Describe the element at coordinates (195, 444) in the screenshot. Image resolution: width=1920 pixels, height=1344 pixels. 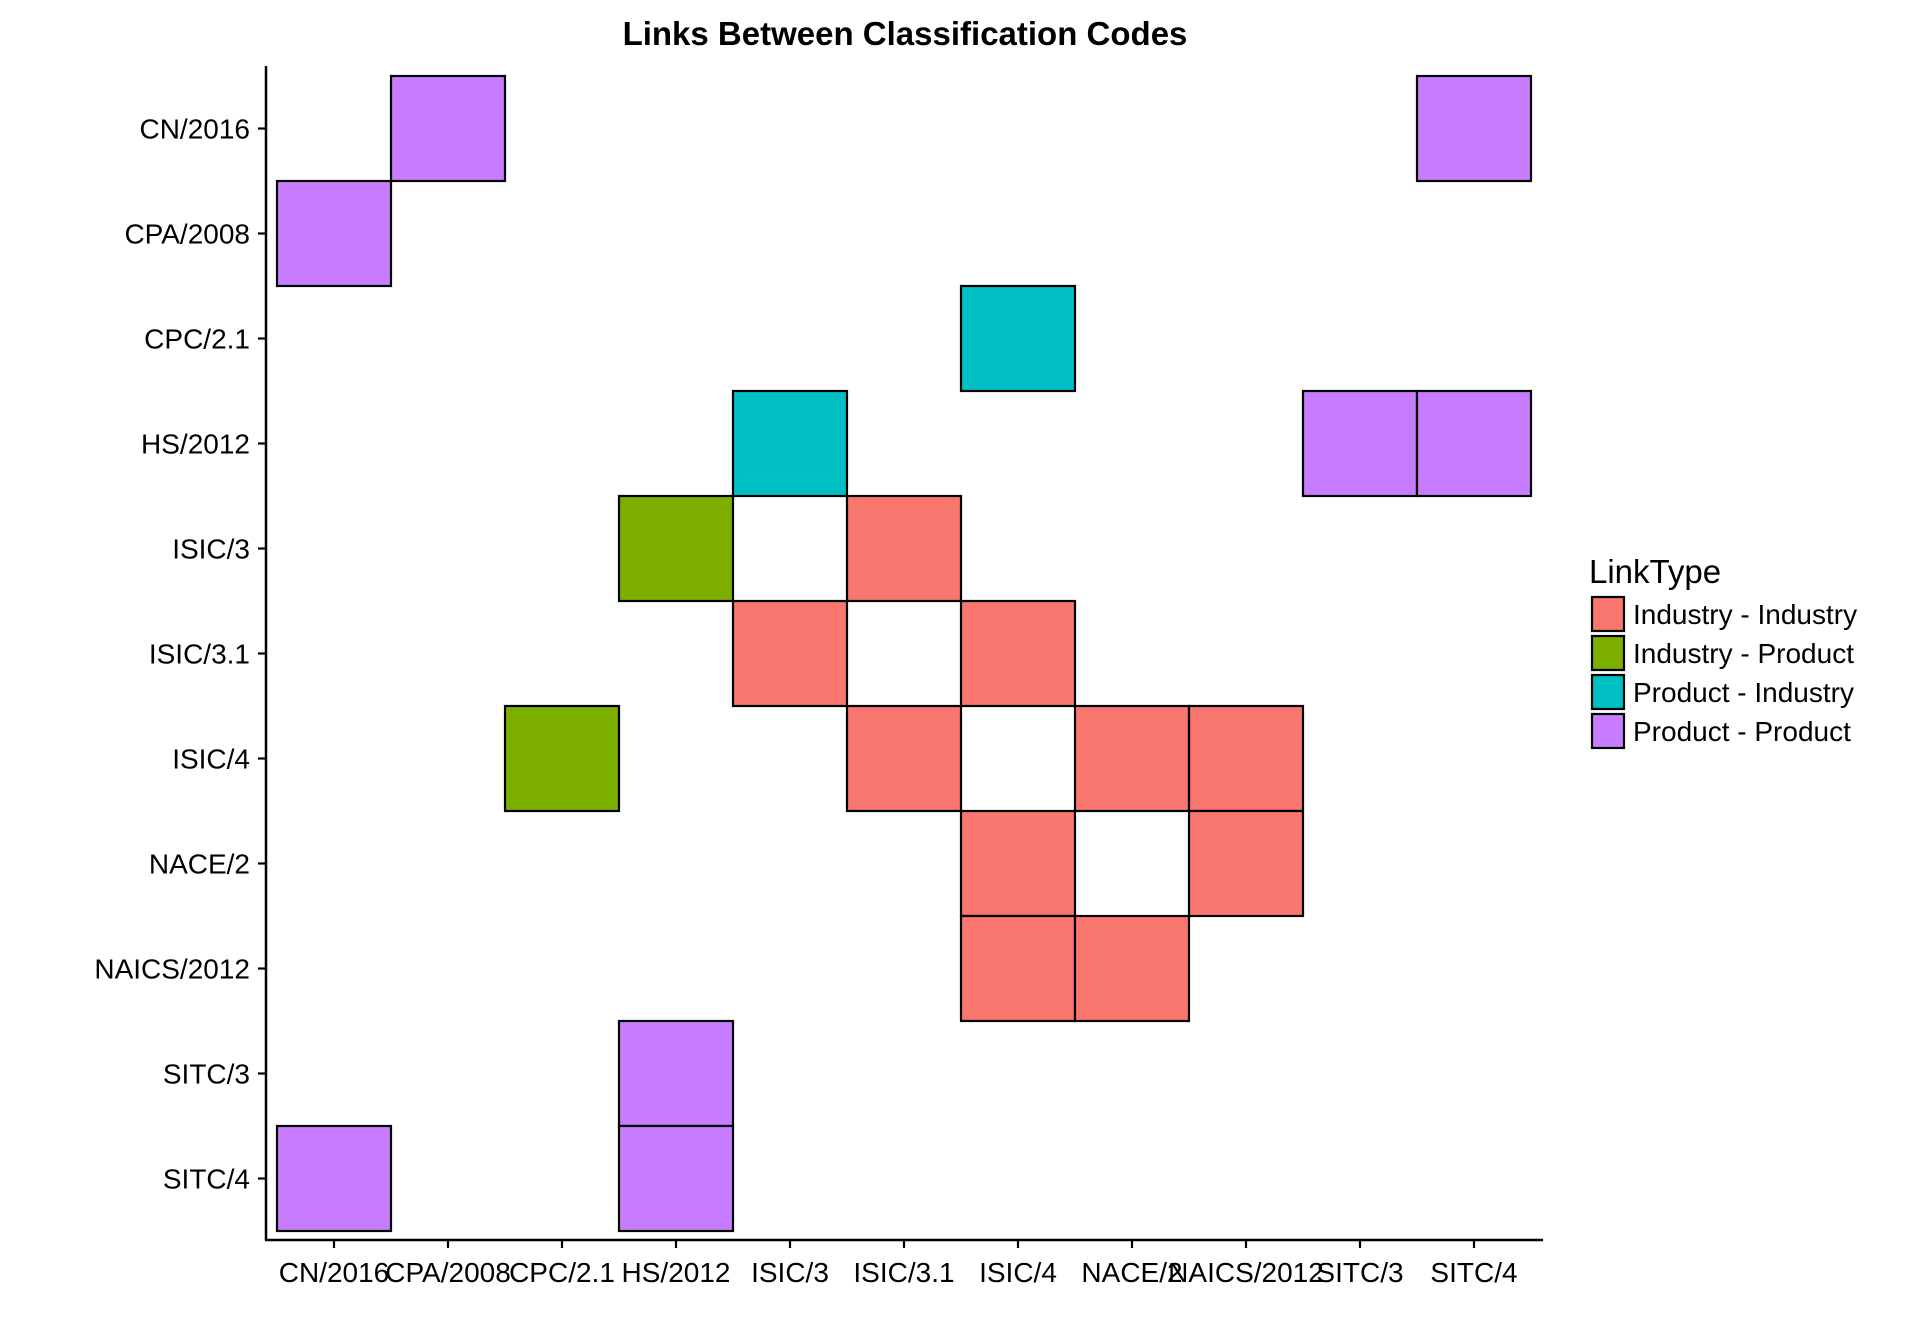
I see `y-tick-label: HS/2012` at that location.